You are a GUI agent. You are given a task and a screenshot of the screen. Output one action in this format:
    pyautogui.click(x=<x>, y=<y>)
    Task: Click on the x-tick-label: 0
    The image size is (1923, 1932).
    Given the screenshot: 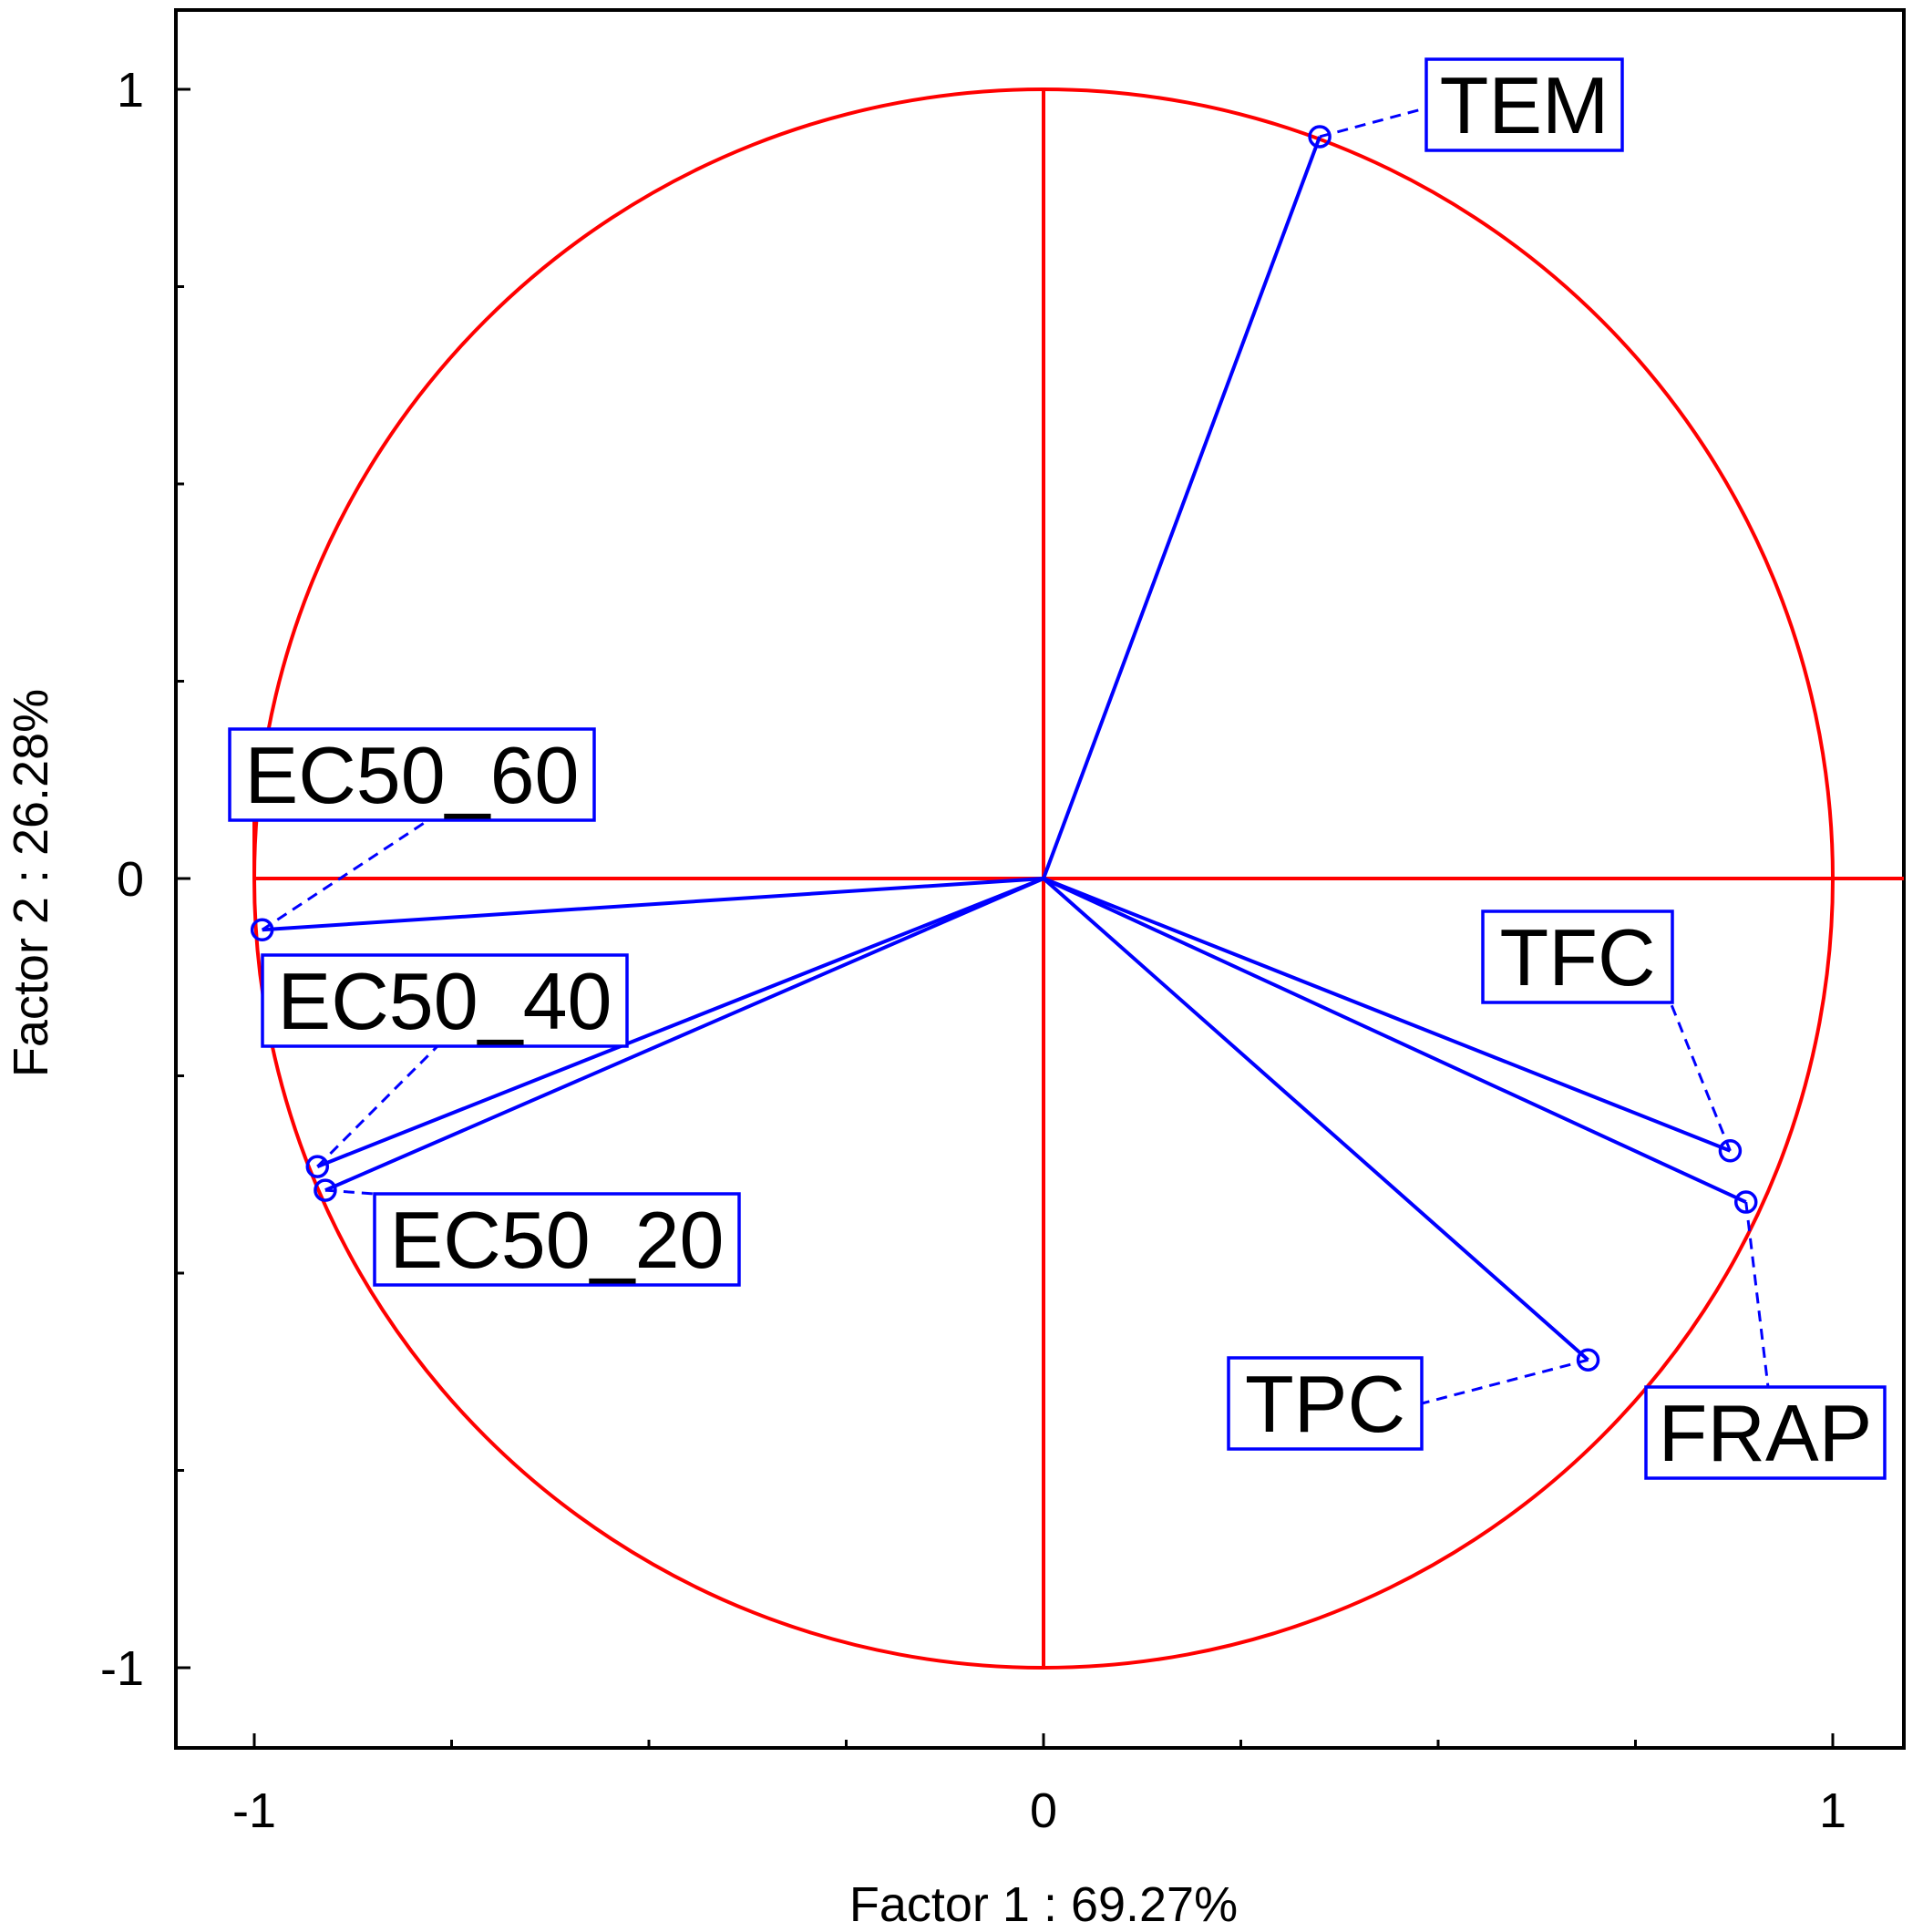 What is the action you would take?
    pyautogui.click(x=1043, y=1810)
    